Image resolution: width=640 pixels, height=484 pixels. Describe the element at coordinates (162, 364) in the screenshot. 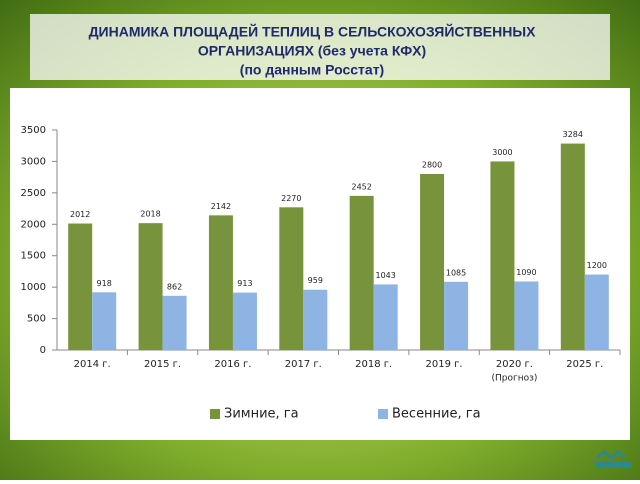

I see `x-tick-label: 2015 г.` at that location.